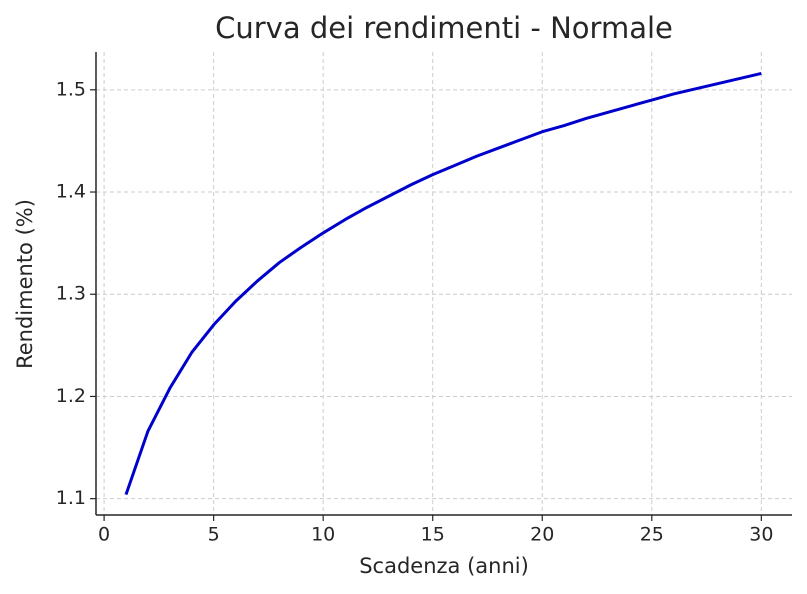 The height and width of the screenshot is (594, 807). I want to click on x-tick-label: 25, so click(652, 535).